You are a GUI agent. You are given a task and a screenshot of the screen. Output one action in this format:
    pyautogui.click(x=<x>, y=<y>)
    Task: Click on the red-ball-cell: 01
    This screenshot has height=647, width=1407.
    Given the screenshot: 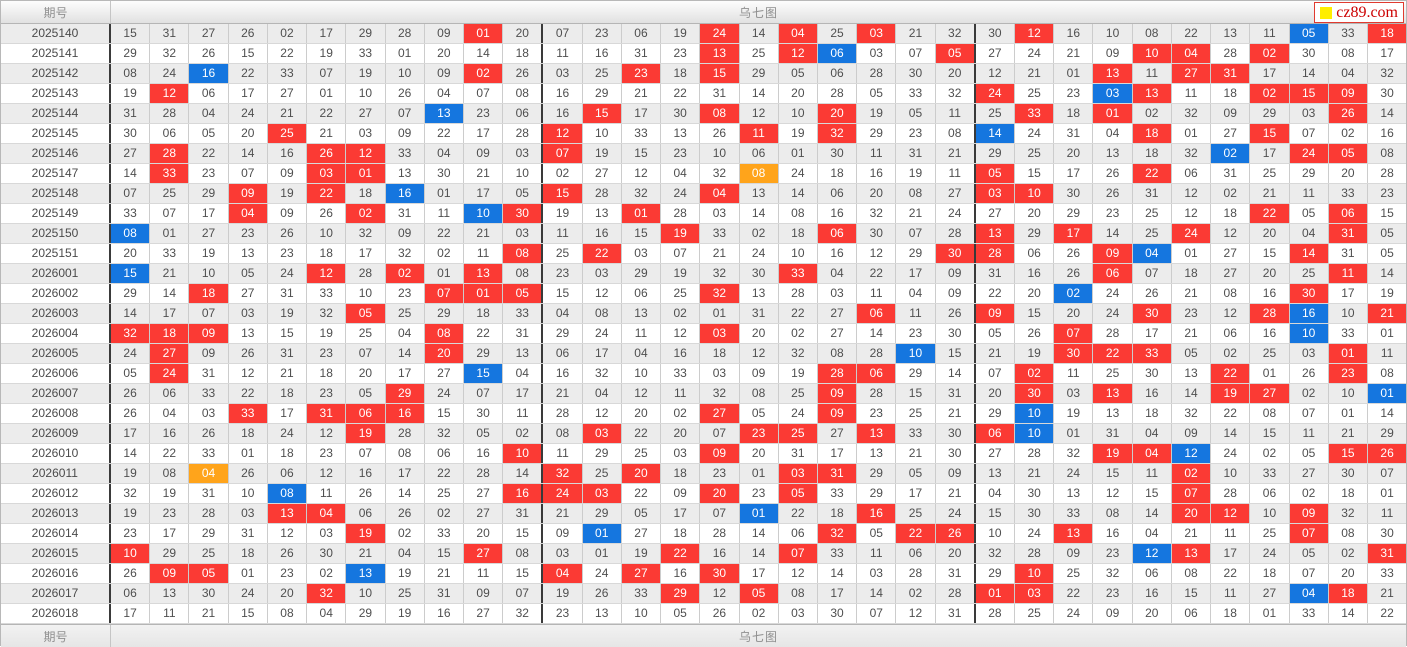 What is the action you would take?
    pyautogui.click(x=1113, y=113)
    